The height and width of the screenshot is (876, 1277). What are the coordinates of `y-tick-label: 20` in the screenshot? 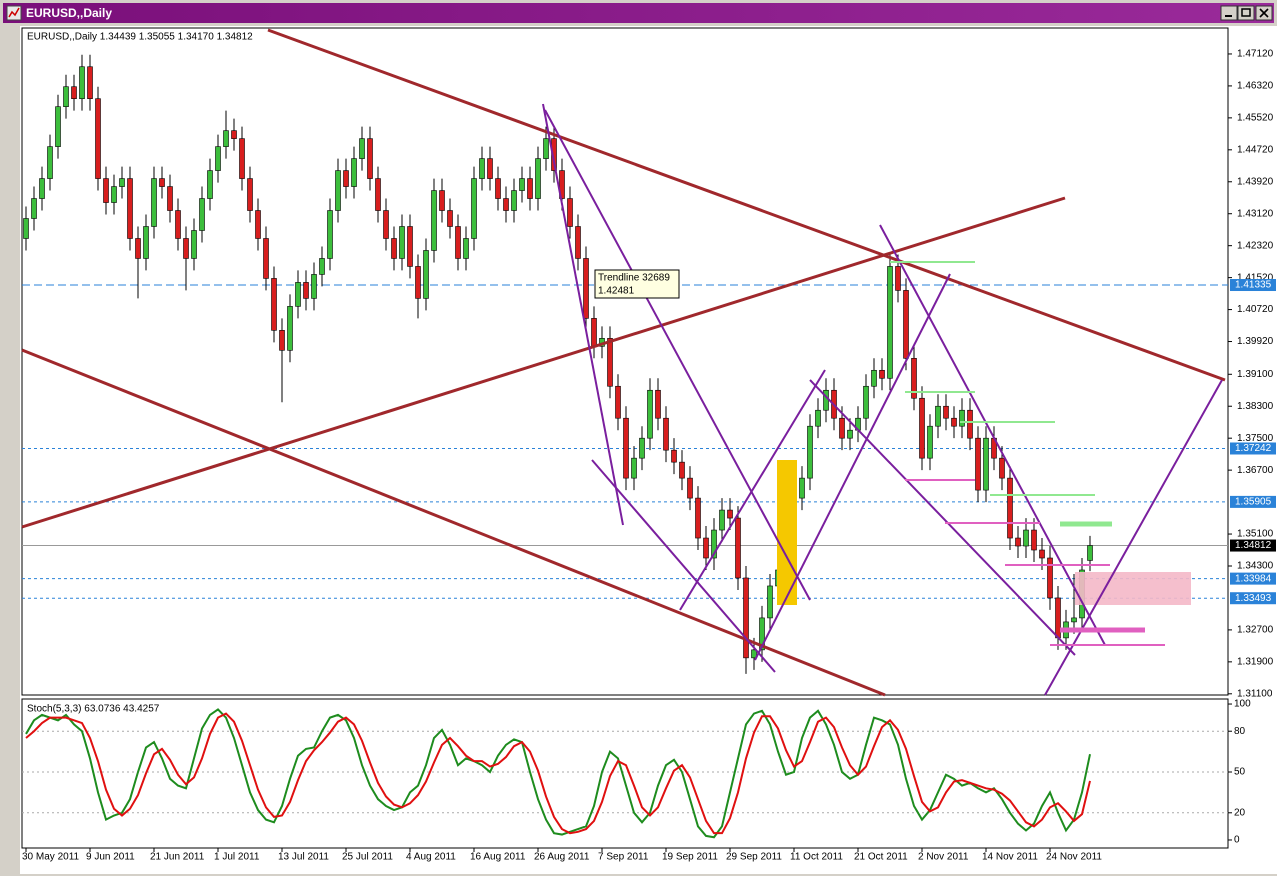 It's located at (1240, 812).